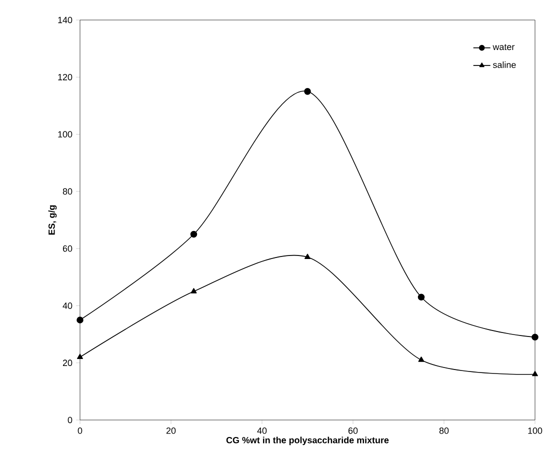 Image resolution: width=546 pixels, height=462 pixels. Describe the element at coordinates (52, 220) in the screenshot. I see `y-axis-title: ES, g/g` at that location.